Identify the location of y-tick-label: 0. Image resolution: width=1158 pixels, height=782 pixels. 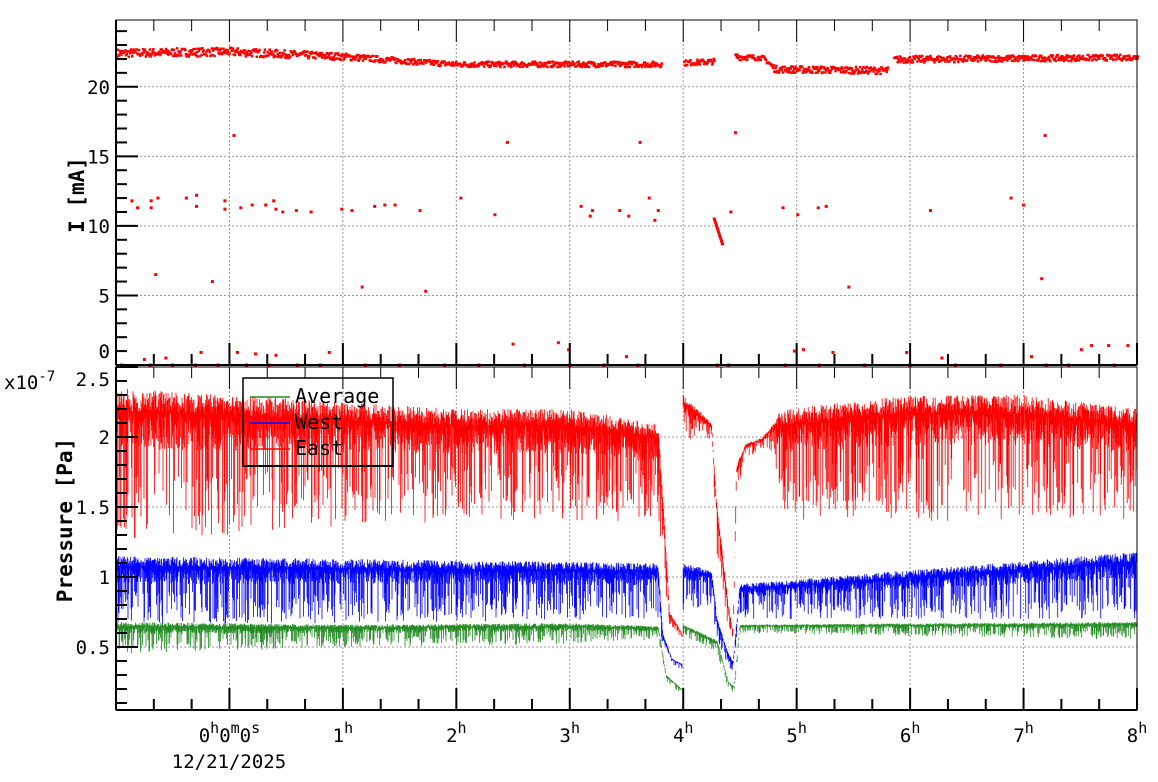
(104, 352).